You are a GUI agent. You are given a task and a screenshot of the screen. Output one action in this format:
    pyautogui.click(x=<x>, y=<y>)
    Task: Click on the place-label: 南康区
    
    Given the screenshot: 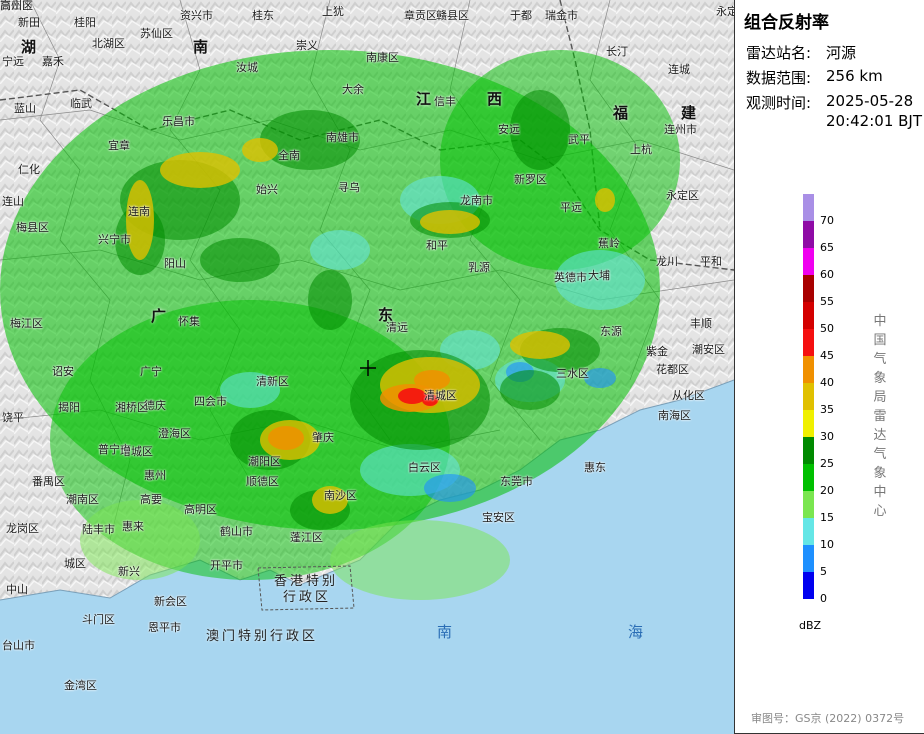 What is the action you would take?
    pyautogui.click(x=382, y=57)
    